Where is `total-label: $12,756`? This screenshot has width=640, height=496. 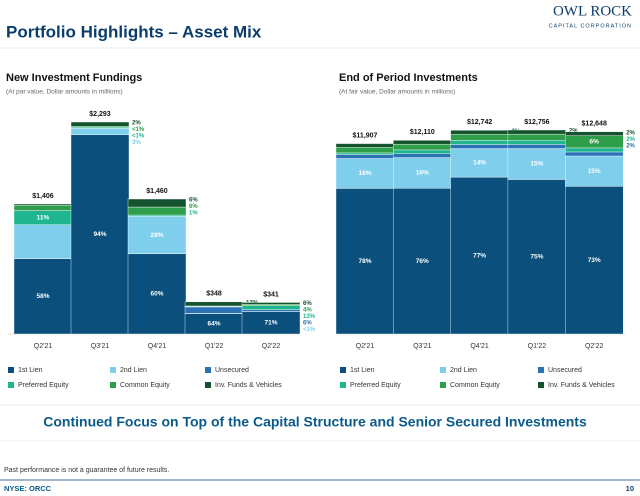 total-label: $12,756 is located at coordinates (536, 122).